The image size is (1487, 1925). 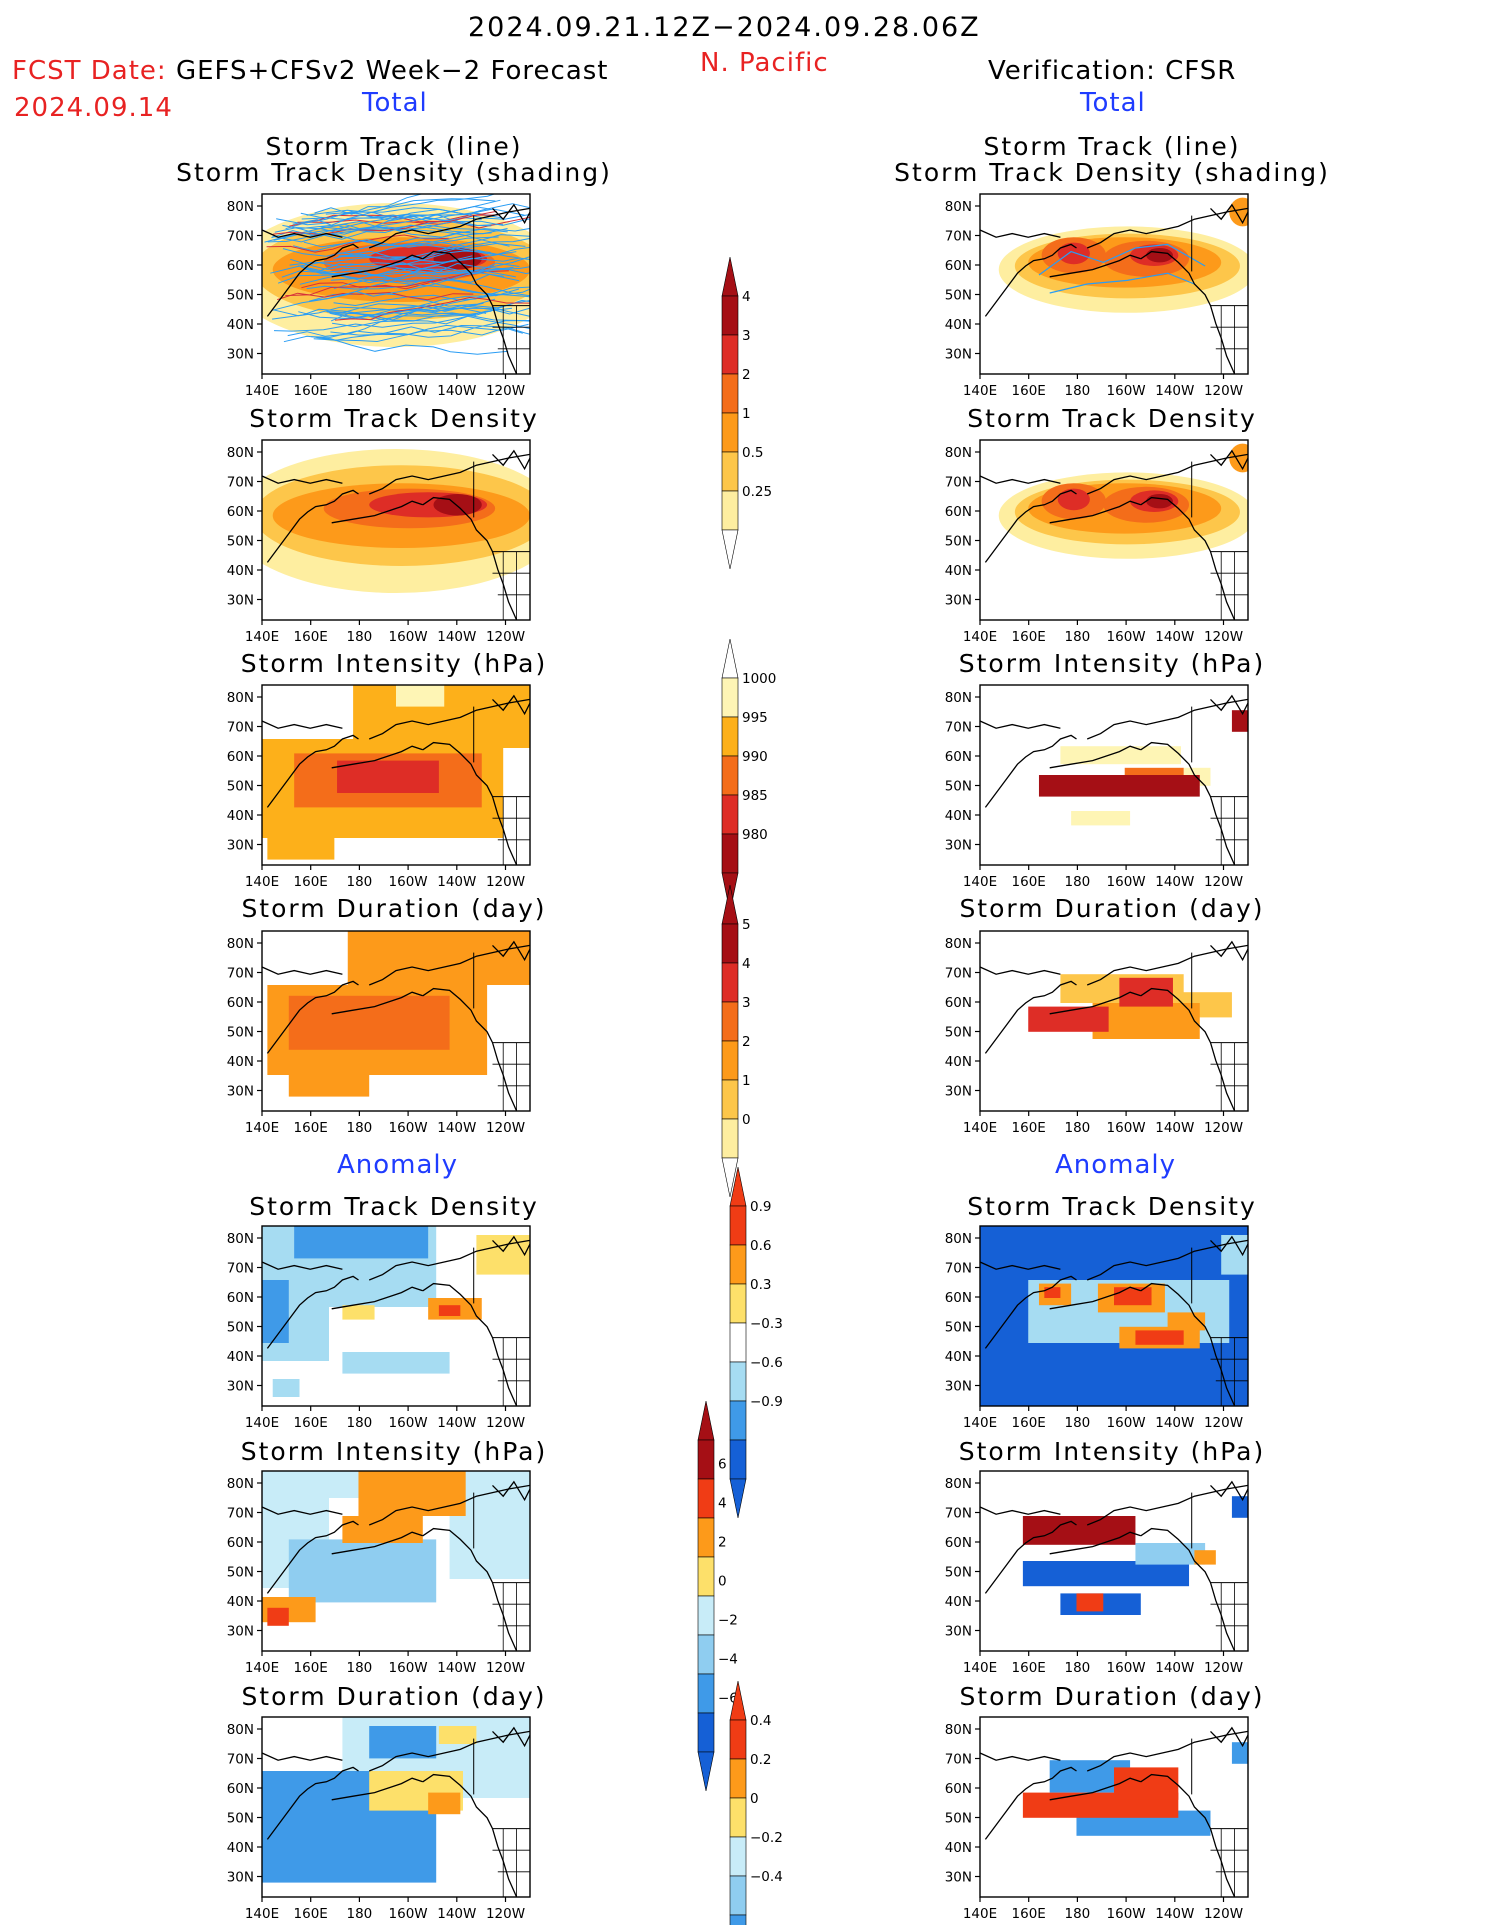 What do you see at coordinates (1126, 1668) in the screenshot?
I see `lon-tick-label: 160W` at bounding box center [1126, 1668].